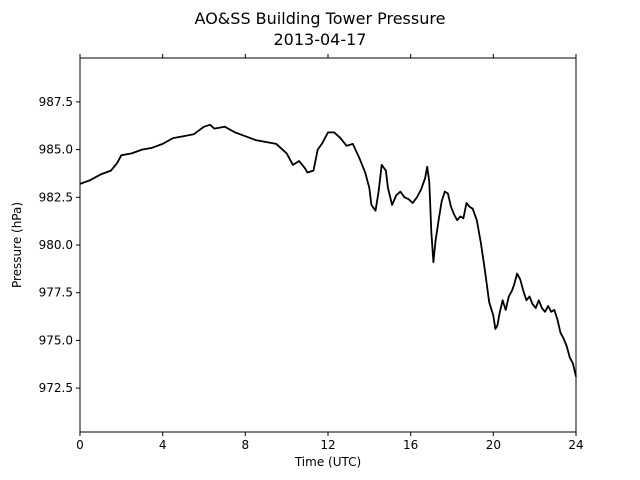  I want to click on x-axis-label: Time (UTC), so click(327, 462).